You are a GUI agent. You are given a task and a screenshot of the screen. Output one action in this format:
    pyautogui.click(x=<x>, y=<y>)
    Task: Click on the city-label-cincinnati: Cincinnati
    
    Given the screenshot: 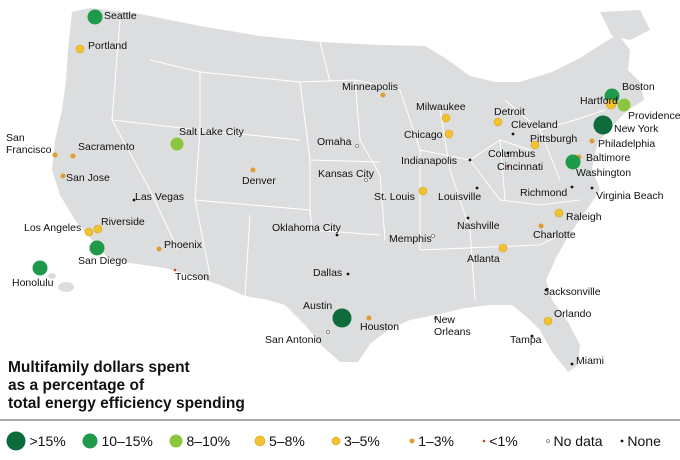 What is the action you would take?
    pyautogui.click(x=520, y=167)
    